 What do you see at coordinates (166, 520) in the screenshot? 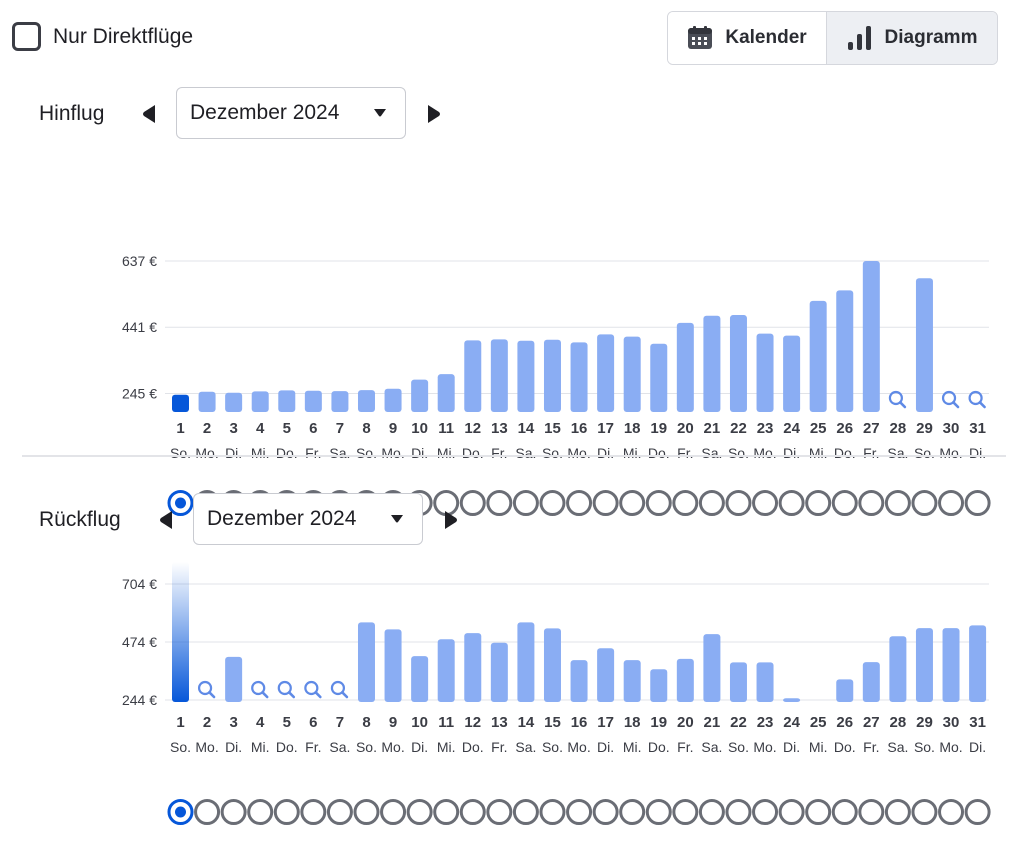
I see `return-prev-month-button` at bounding box center [166, 520].